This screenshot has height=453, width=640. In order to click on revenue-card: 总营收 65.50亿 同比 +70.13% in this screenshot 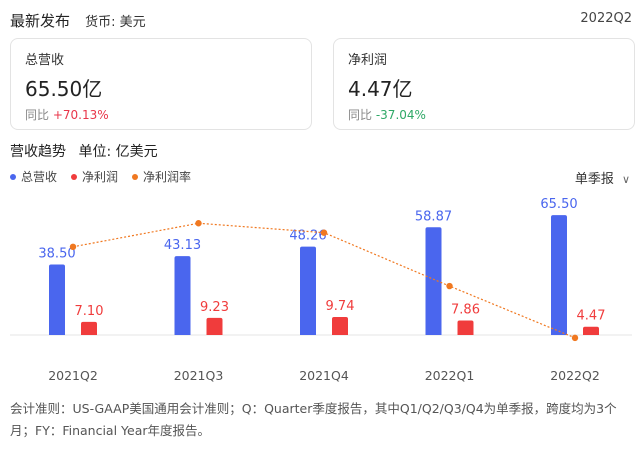, I will do `click(161, 84)`.